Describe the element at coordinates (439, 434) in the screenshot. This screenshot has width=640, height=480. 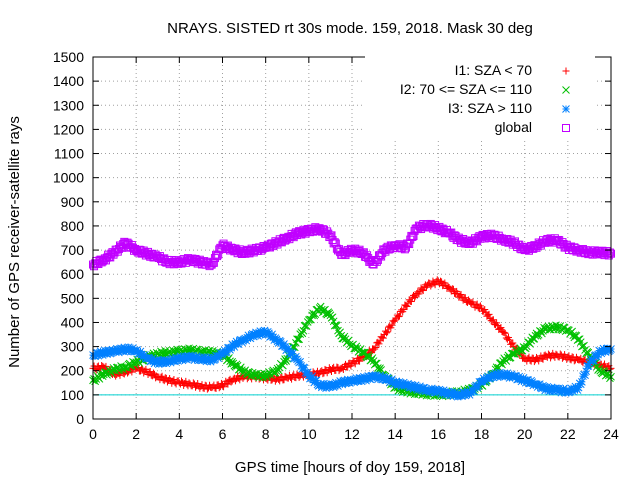
I see `x-tick-label: 16` at that location.